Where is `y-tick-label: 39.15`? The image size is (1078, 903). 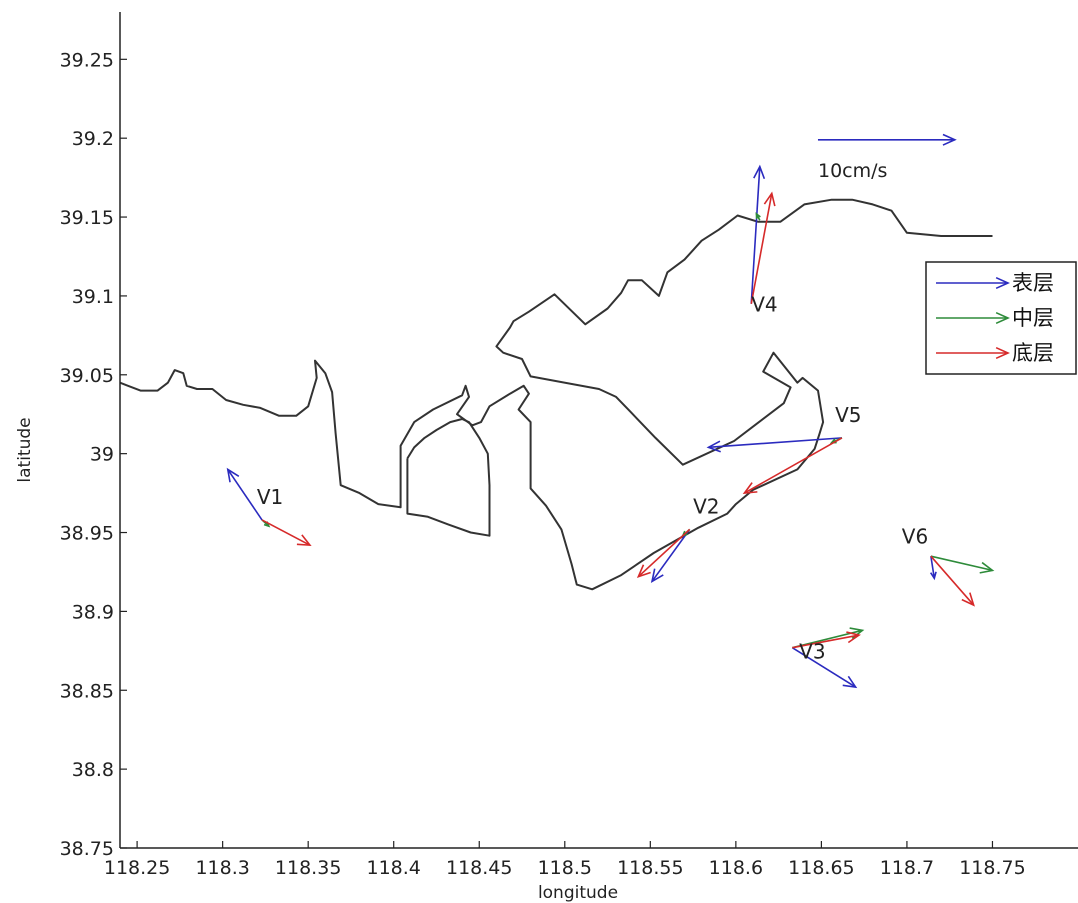
y-tick-label: 39.15 is located at coordinates (87, 218).